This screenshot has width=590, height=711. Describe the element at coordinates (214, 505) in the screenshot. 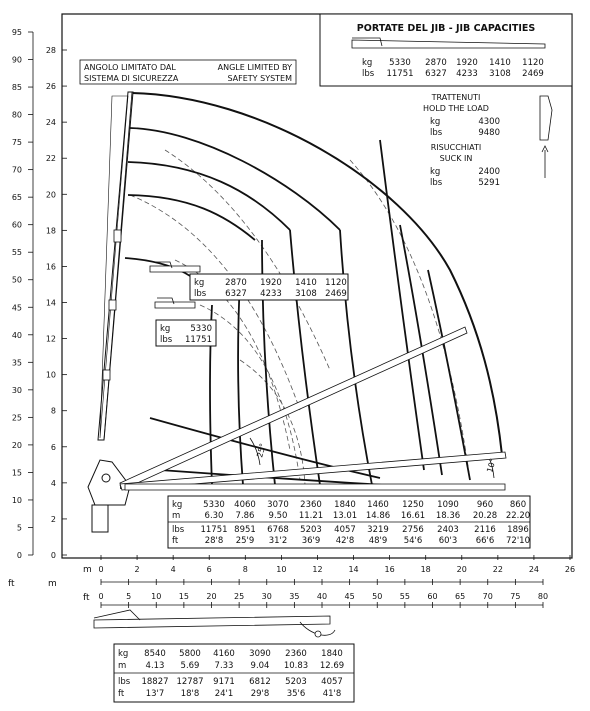

I see `main-table-cell-kg: 5330` at that location.